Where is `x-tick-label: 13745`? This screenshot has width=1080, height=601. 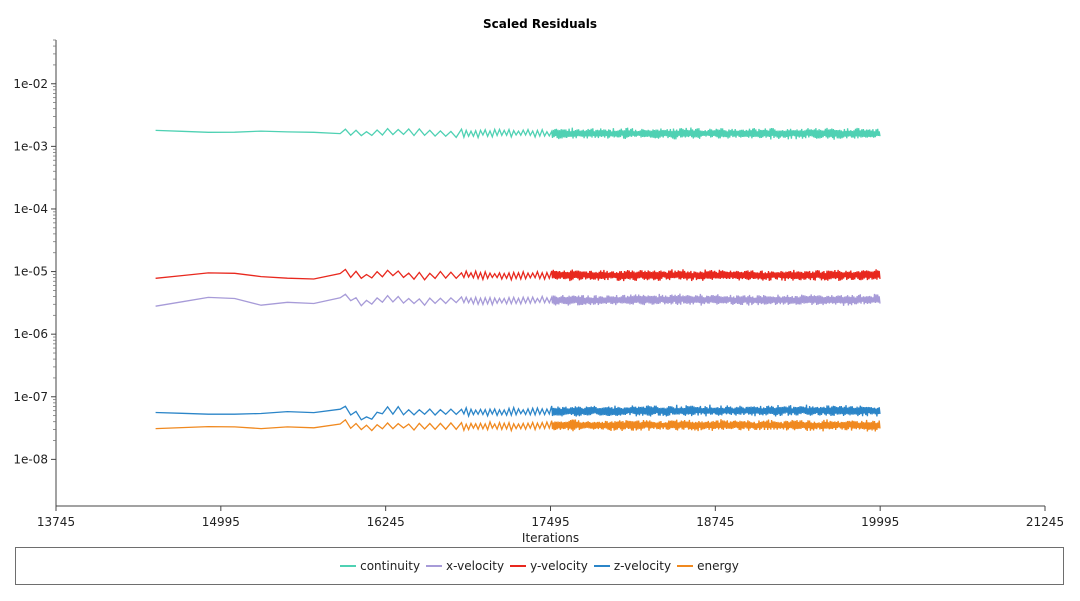 x-tick-label: 13745 is located at coordinates (56, 522).